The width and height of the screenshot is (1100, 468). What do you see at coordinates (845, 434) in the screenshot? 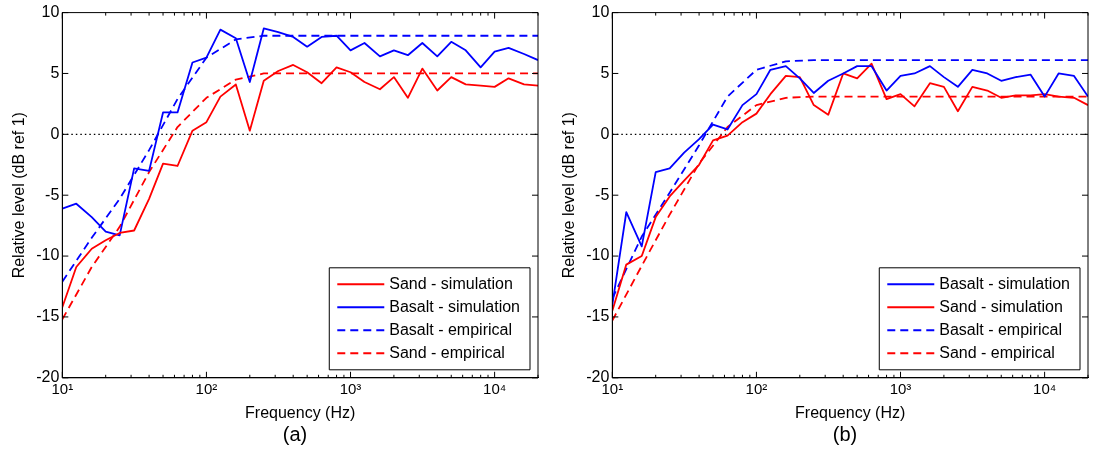
I see `text: (b)` at bounding box center [845, 434].